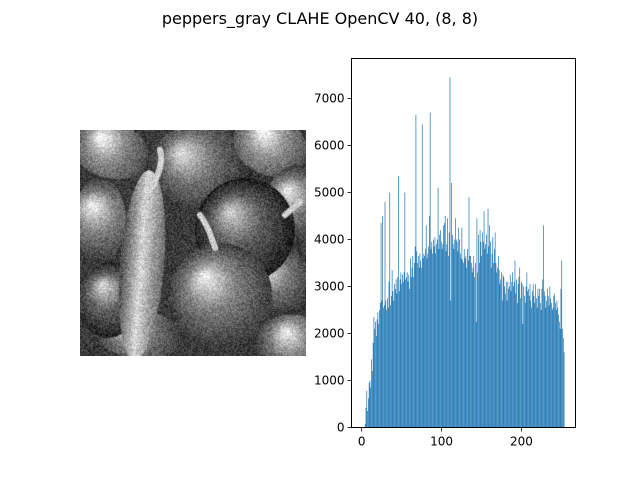  I want to click on figure-title: peppers_gray CLAHE OpenCV 40, (8, 8), so click(320, 18).